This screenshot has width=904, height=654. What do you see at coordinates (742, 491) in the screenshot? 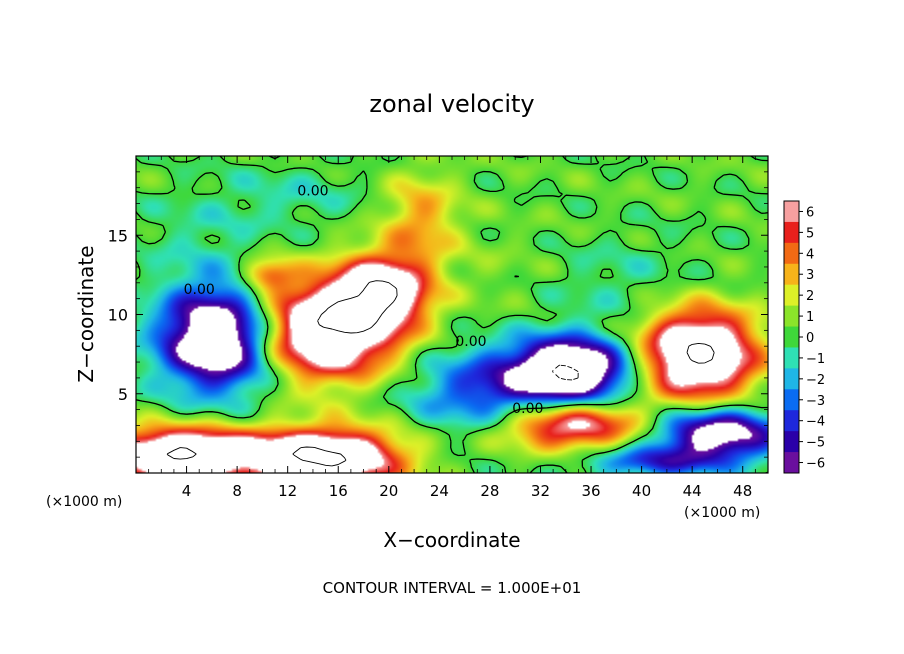
I see `x-tick-label: 48` at bounding box center [742, 491].